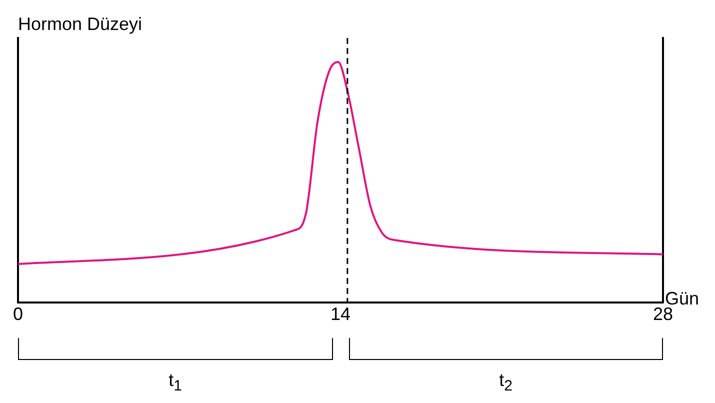 Image resolution: width=715 pixels, height=403 pixels. Describe the element at coordinates (18, 314) in the screenshot. I see `x-tick-label: 0` at that location.